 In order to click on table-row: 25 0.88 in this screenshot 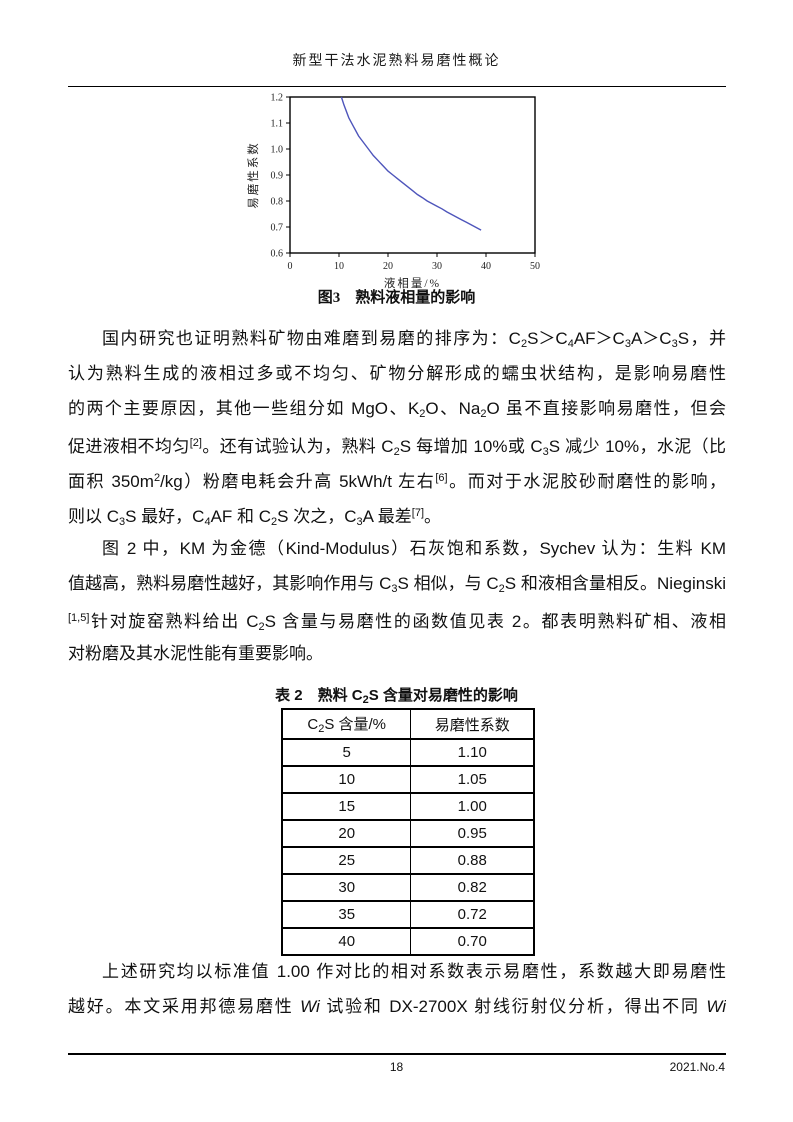, I will do `click(408, 860)`.